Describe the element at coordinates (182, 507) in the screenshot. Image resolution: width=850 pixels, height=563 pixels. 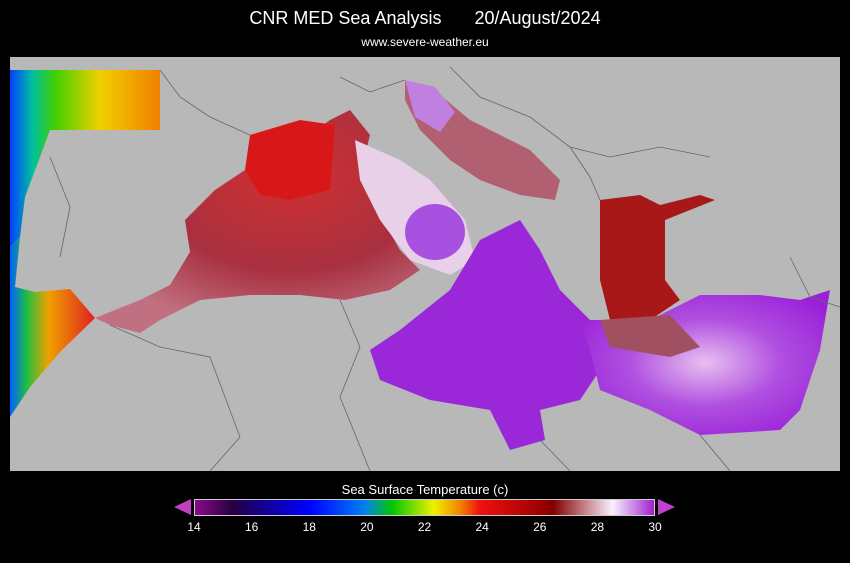
I see `colorbar-min-arrow` at that location.